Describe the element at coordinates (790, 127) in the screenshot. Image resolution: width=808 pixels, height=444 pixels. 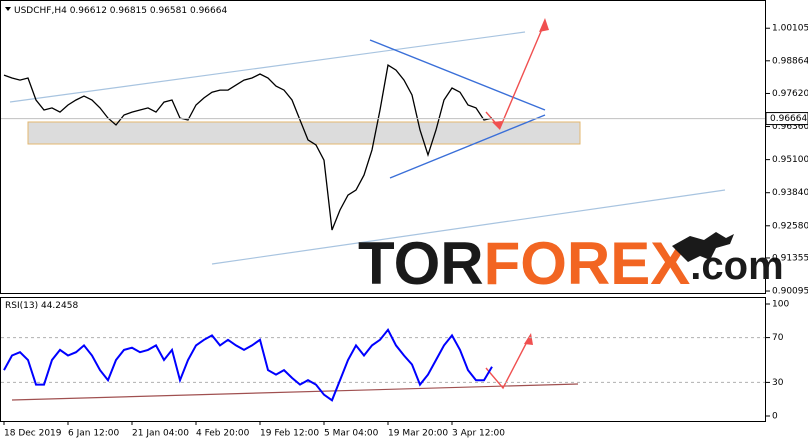
I see `y-tick-label: 0.96360` at that location.